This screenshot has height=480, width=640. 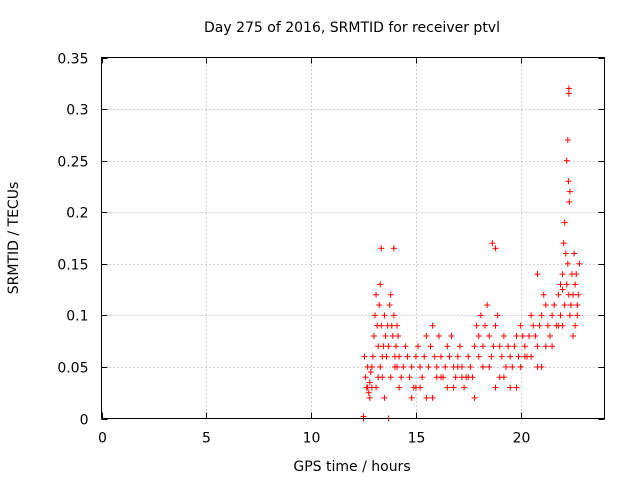 I want to click on x-tick-label: 0, so click(x=102, y=439).